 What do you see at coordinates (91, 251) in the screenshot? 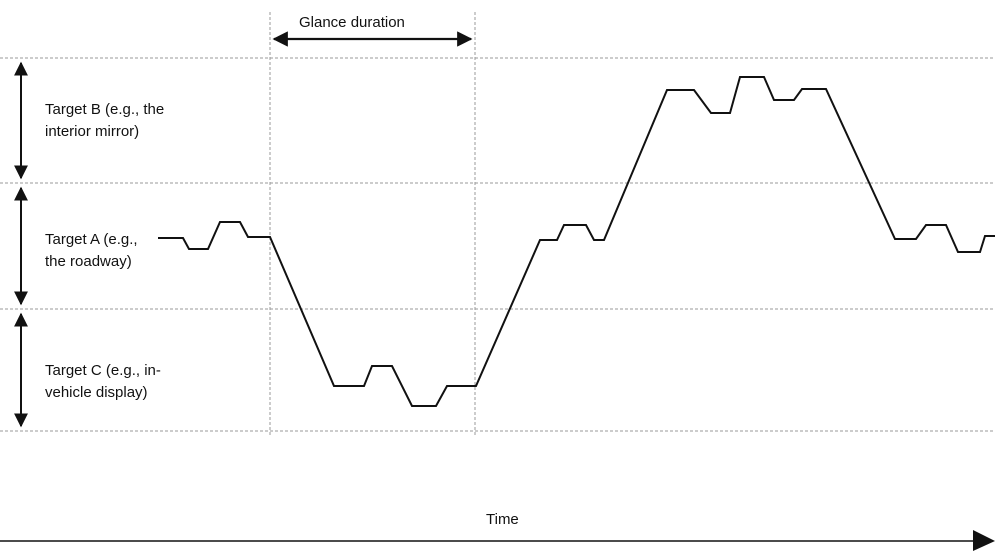
I see `target-a-label: Target A (e.g., the roadway)` at bounding box center [91, 251].